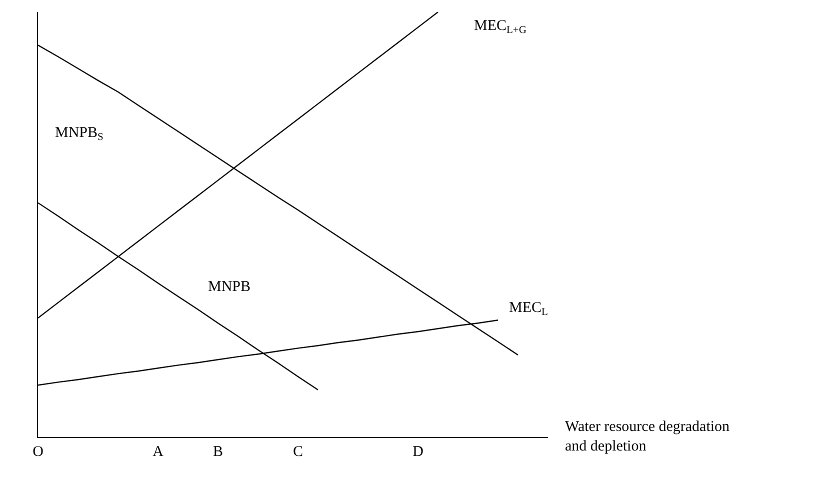 The image size is (820, 485). What do you see at coordinates (218, 452) in the screenshot?
I see `x-tick-label: B` at bounding box center [218, 452].